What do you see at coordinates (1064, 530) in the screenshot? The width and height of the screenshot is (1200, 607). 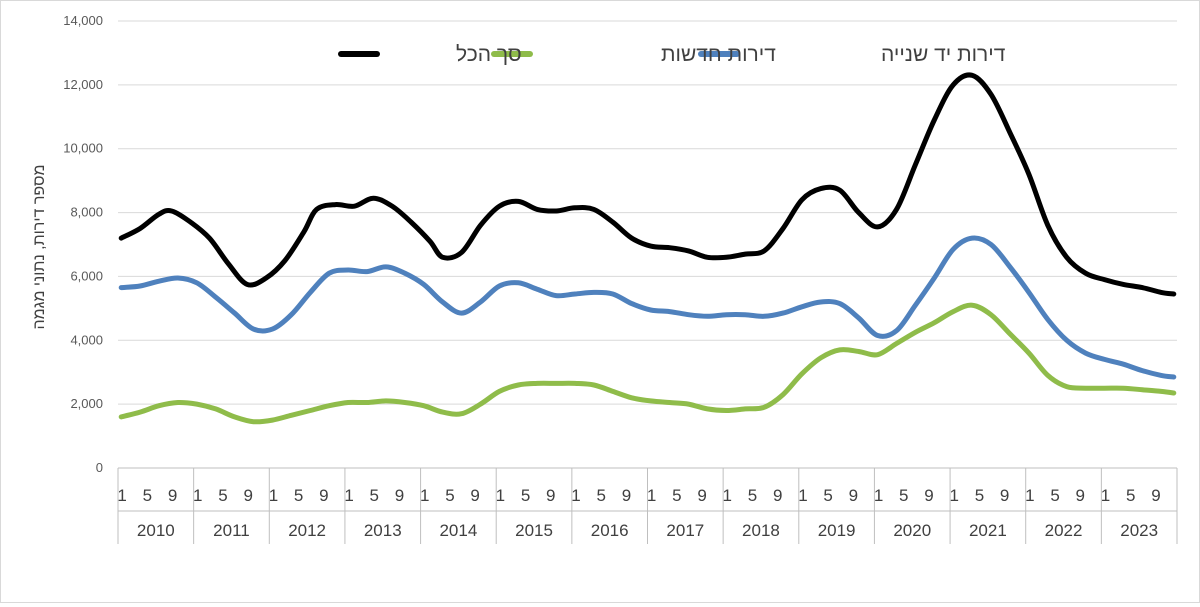 I see `x-year-label: 2022` at bounding box center [1064, 530].